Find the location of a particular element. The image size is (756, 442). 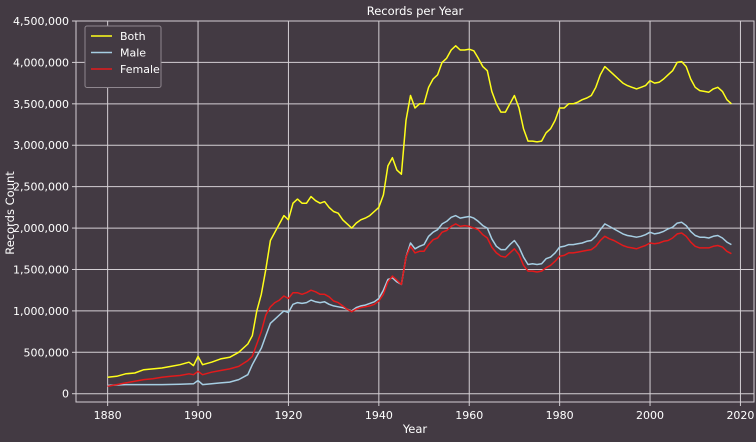

legend-box is located at coordinates (123, 56).